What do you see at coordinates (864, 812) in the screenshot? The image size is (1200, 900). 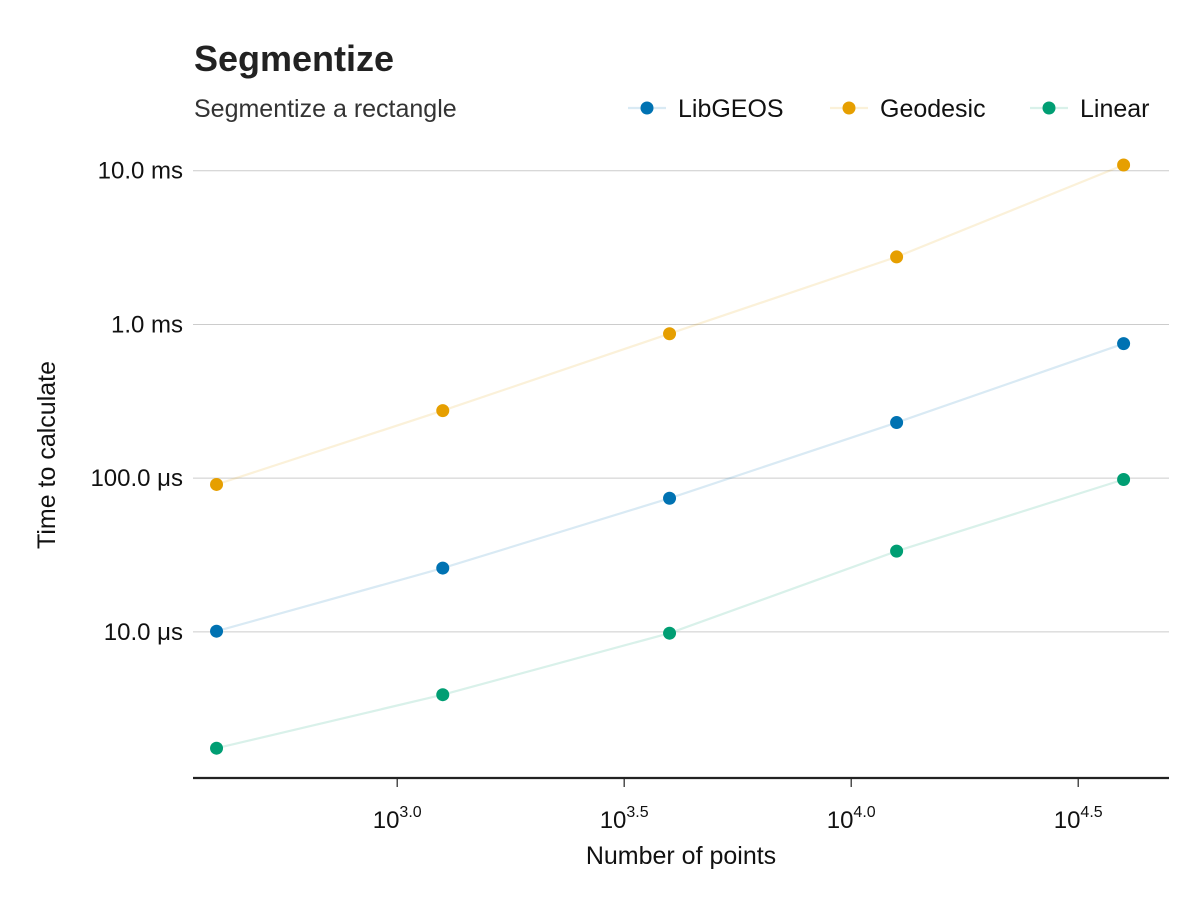 I see `x-tick-exponent: 4.0` at bounding box center [864, 812].